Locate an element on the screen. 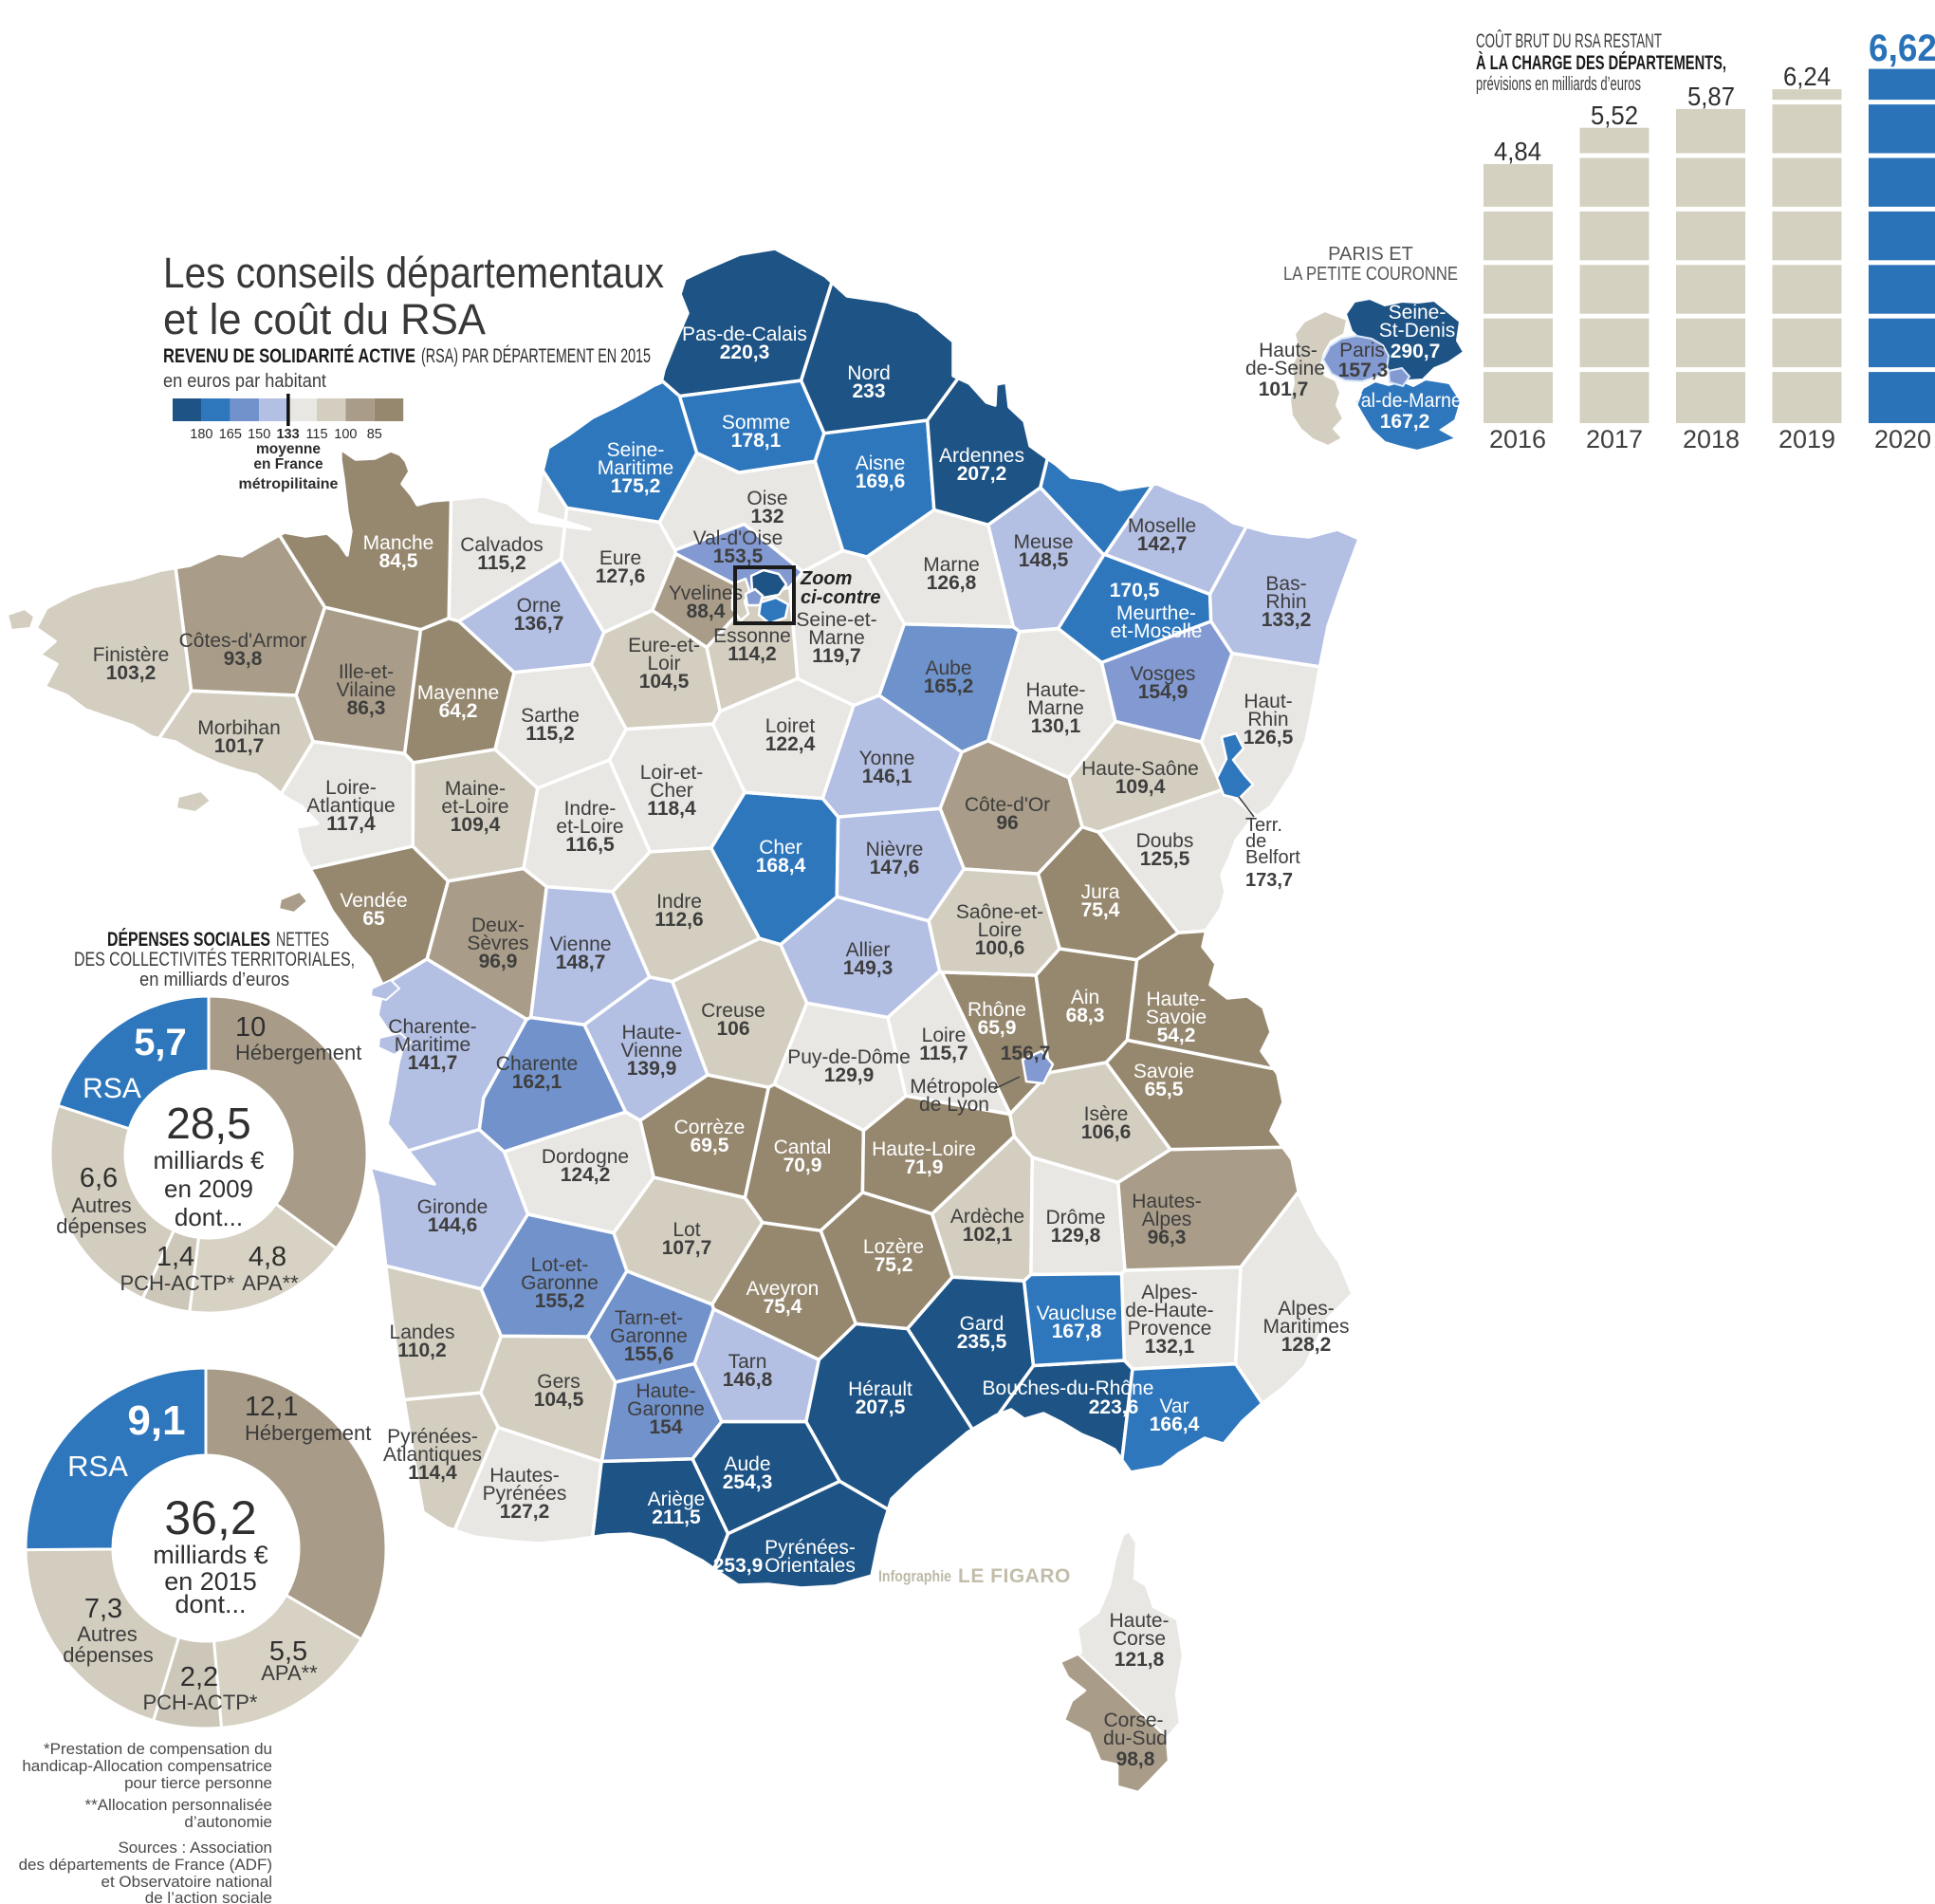 Image resolution: width=1935 pixels, height=1904 pixels. svg-text: COÛT BRUT DU RSA RESTANT is located at coordinates (1569, 41).